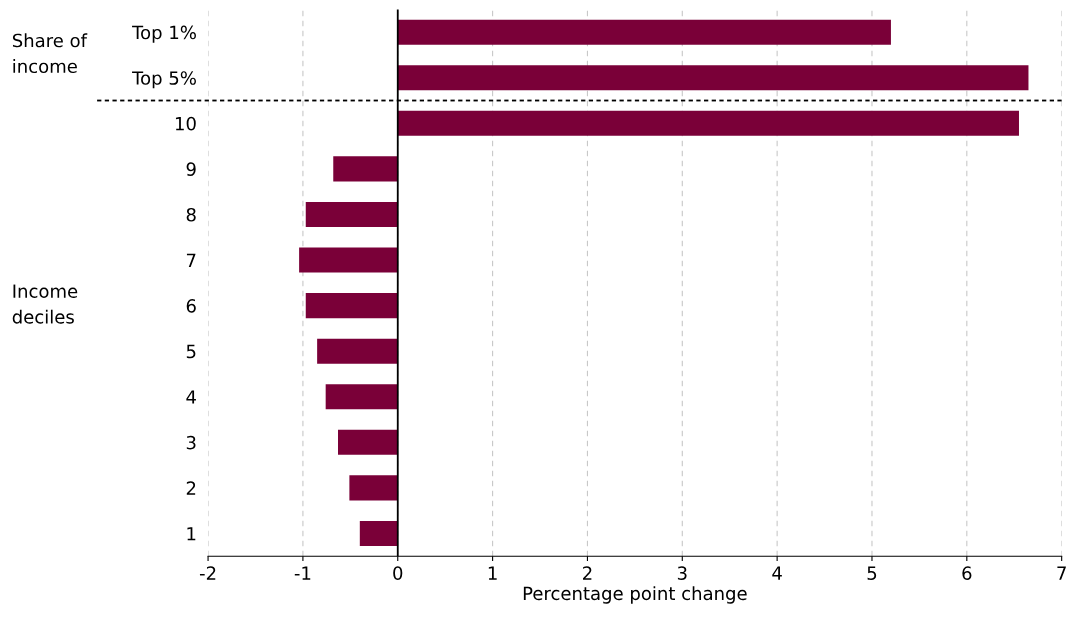 Image resolution: width=1067 pixels, height=625 pixels. I want to click on x-tick-label: 3, so click(682, 573).